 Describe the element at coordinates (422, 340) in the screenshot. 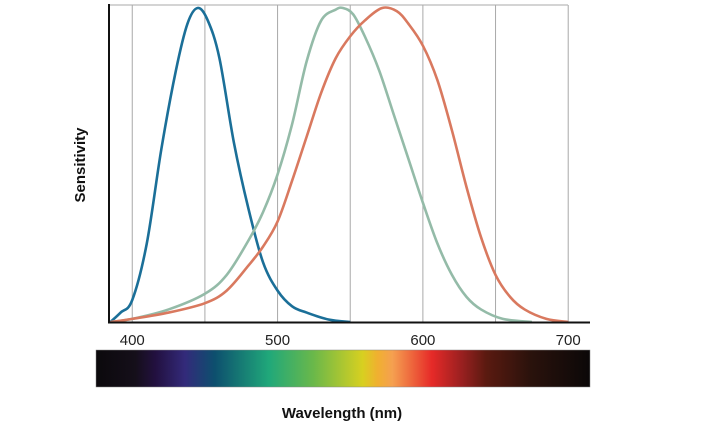

I see `x-tick-label: 600` at that location.